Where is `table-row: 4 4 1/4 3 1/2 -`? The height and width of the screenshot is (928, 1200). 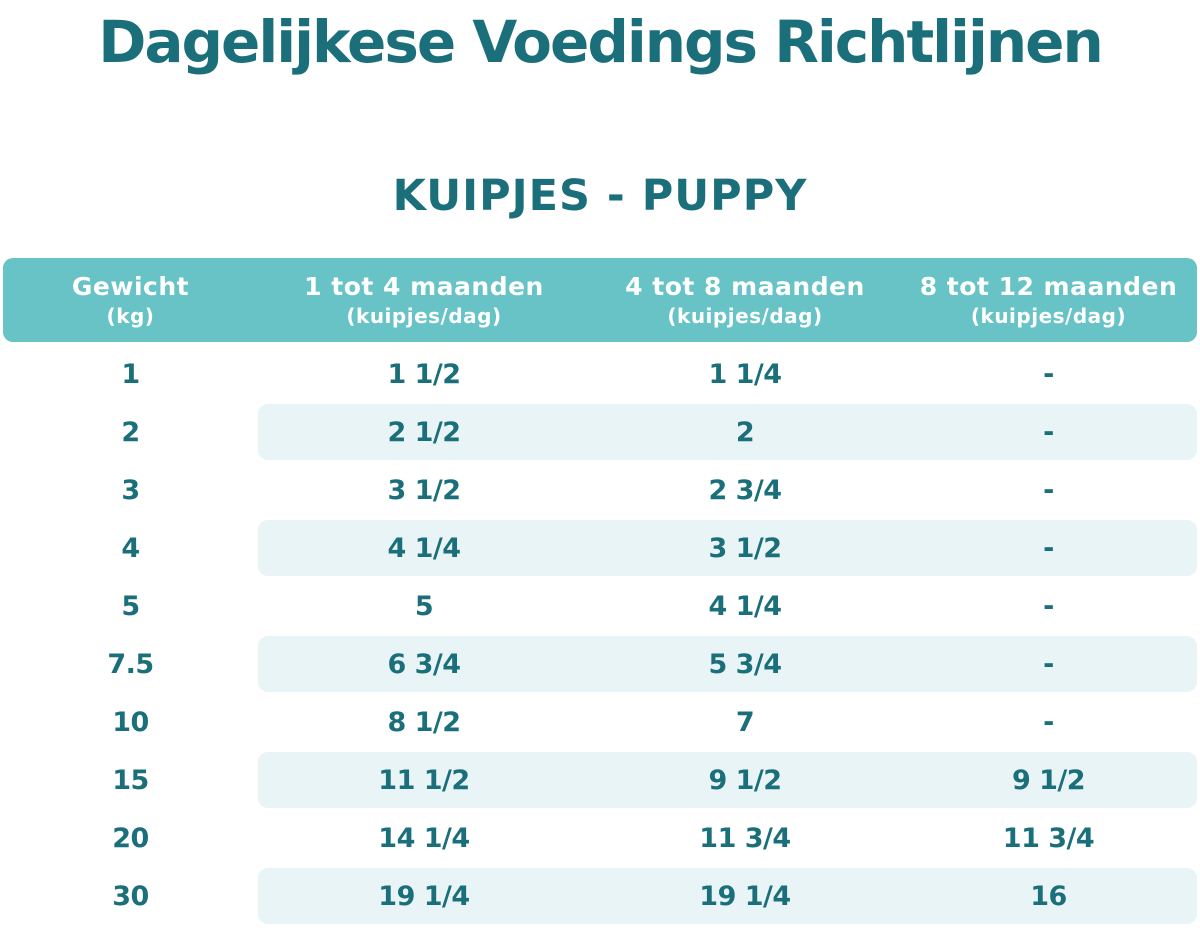
table-row: 4 4 1/4 3 1/2 - is located at coordinates (600, 548).